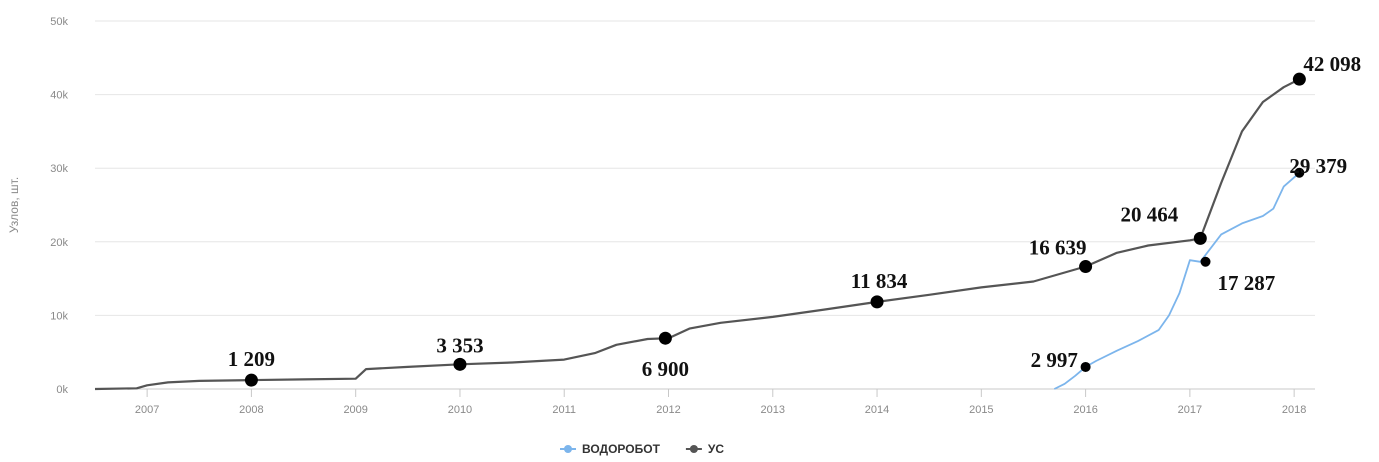  Describe the element at coordinates (59, 316) in the screenshot. I see `y-tick-label: 10k` at that location.